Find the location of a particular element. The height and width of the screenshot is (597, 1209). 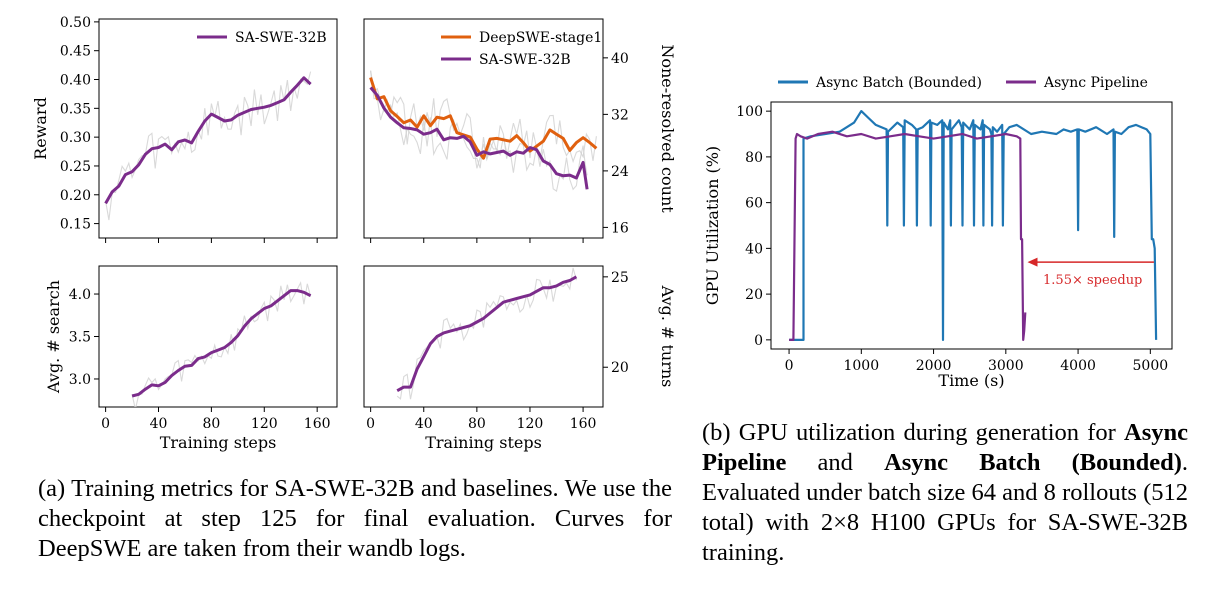

x-tick-label: 5000 is located at coordinates (1151, 366).